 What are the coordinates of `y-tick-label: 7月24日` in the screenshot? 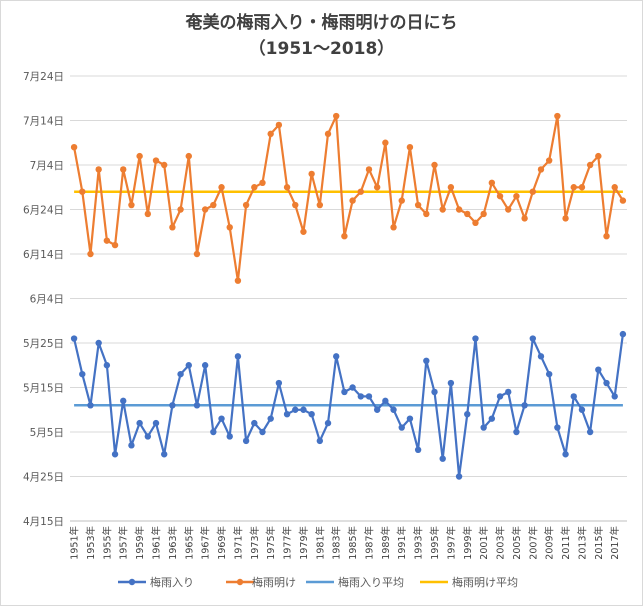 It's located at (43, 77).